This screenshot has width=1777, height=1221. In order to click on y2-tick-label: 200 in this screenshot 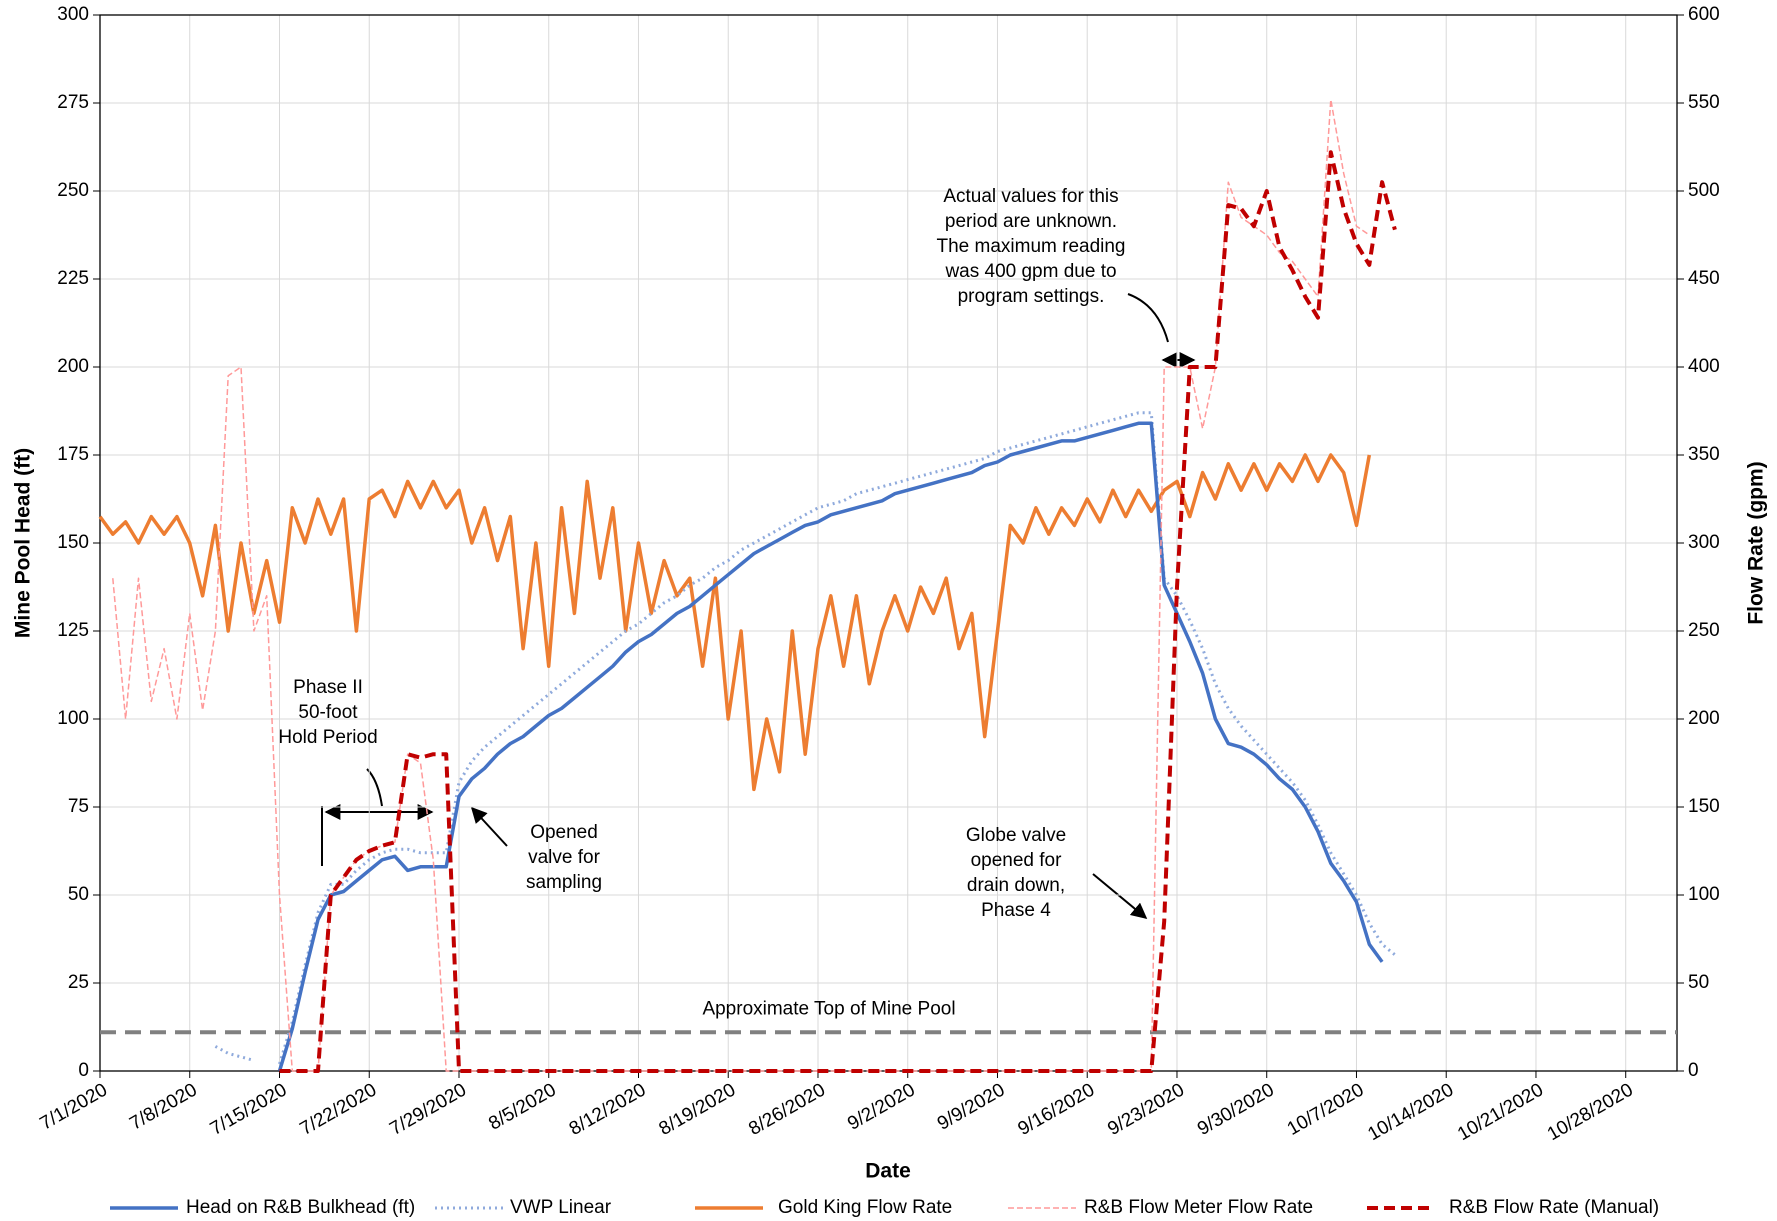, I will do `click(1704, 718)`.